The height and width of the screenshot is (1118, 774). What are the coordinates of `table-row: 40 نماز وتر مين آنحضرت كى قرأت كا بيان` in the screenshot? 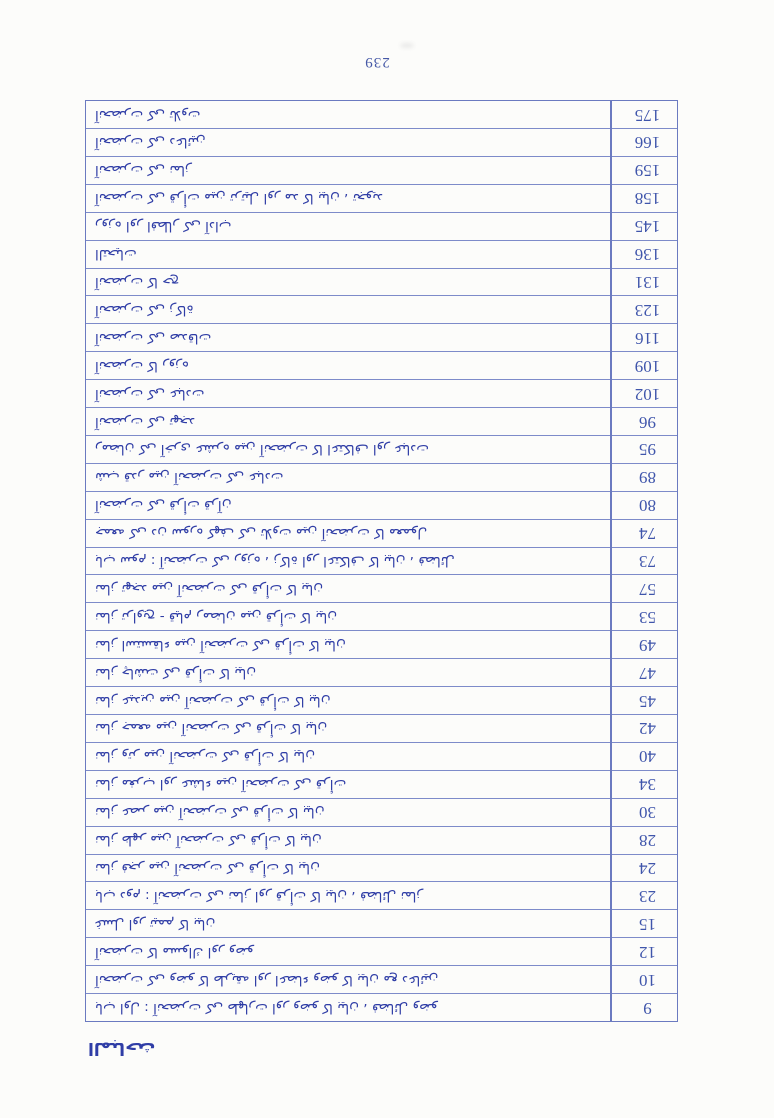 It's located at (381, 755).